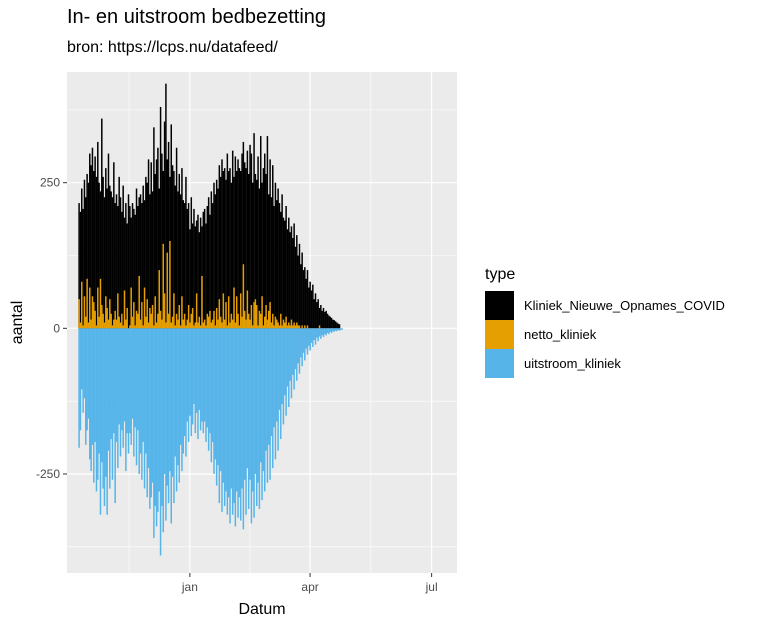  I want to click on x-axis: jan apr jul, so click(309, 583).